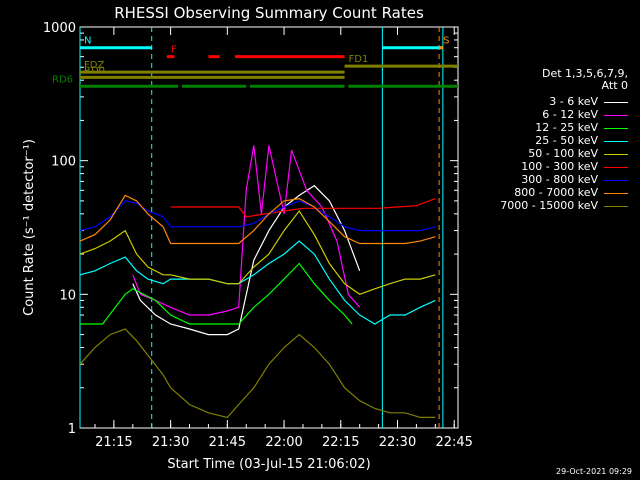  I want to click on legend-item-label: 300 - 800 keV, so click(559, 179).